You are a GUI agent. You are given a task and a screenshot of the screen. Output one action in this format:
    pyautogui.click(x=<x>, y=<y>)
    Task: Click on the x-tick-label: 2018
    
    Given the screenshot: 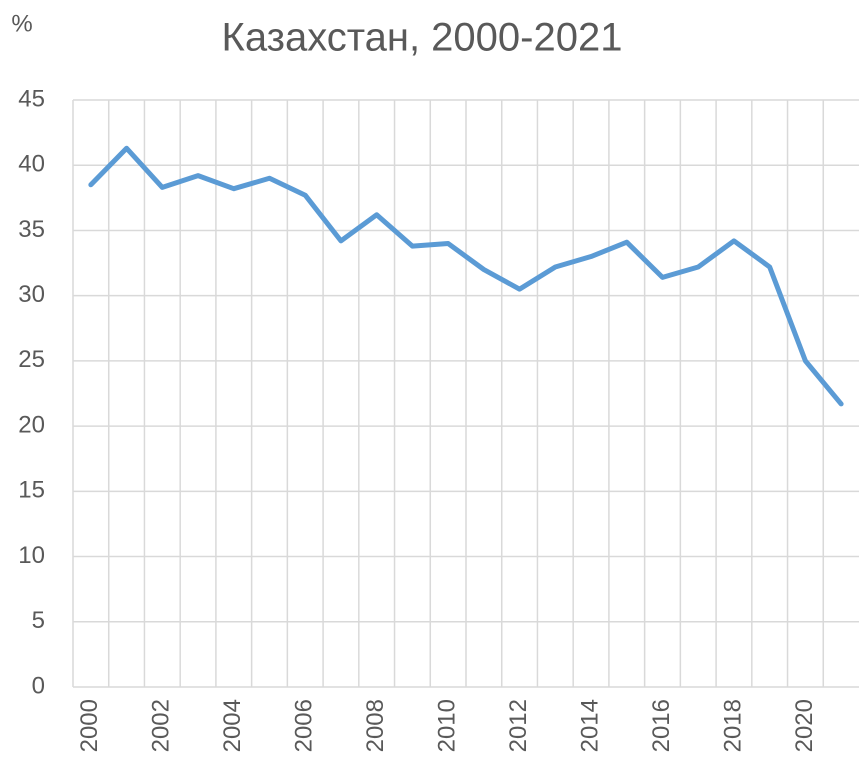 What is the action you would take?
    pyautogui.click(x=732, y=725)
    